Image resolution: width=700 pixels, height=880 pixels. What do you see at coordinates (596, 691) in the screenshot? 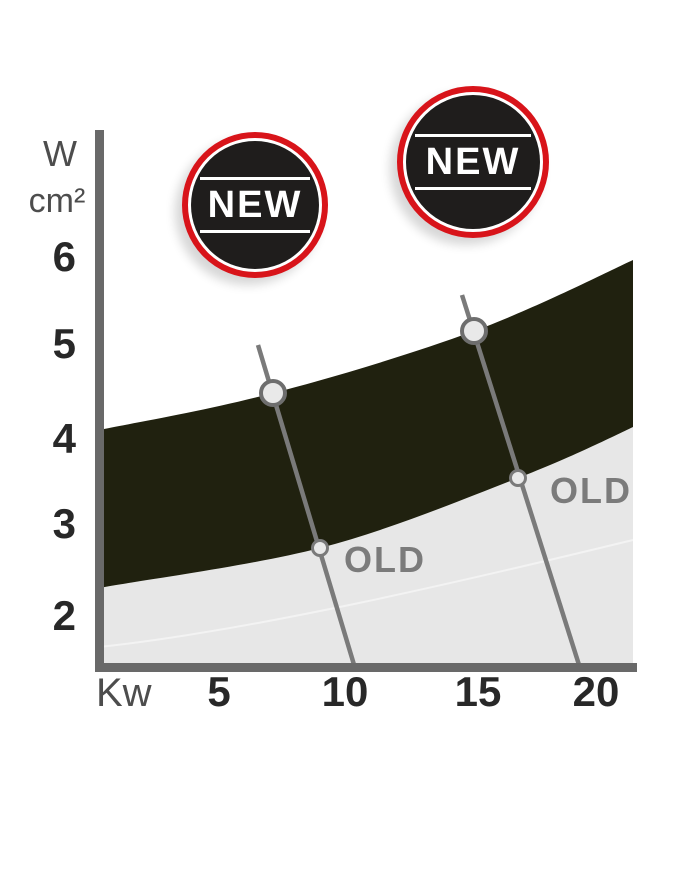
I see `x-tick-20: 20` at bounding box center [596, 691].